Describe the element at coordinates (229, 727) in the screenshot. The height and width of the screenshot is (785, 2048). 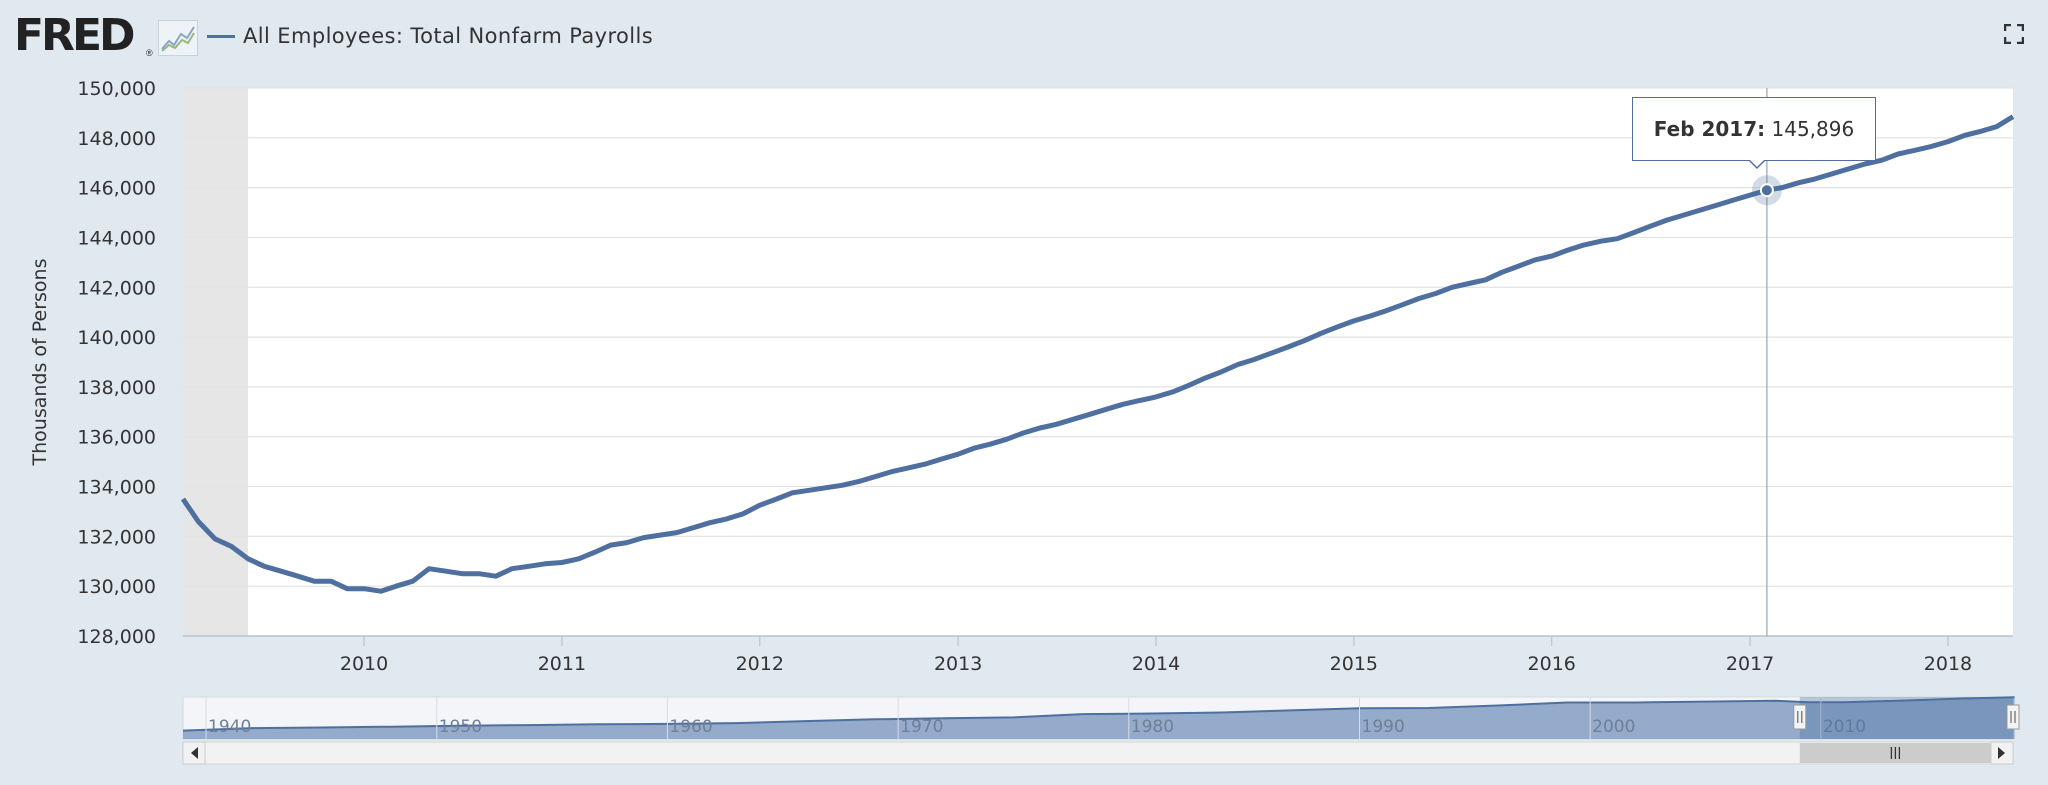
I see `navigator-tick-label: 1940` at that location.